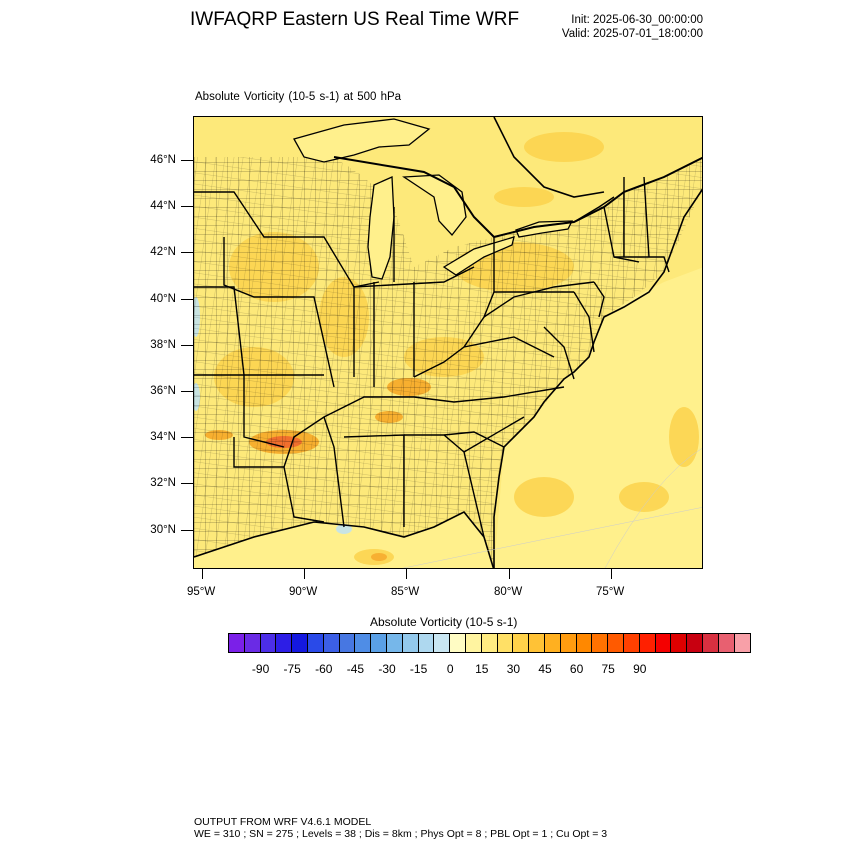 This screenshot has height=850, width=850. Describe the element at coordinates (355, 669) in the screenshot. I see `colorbar-label: -45` at that location.